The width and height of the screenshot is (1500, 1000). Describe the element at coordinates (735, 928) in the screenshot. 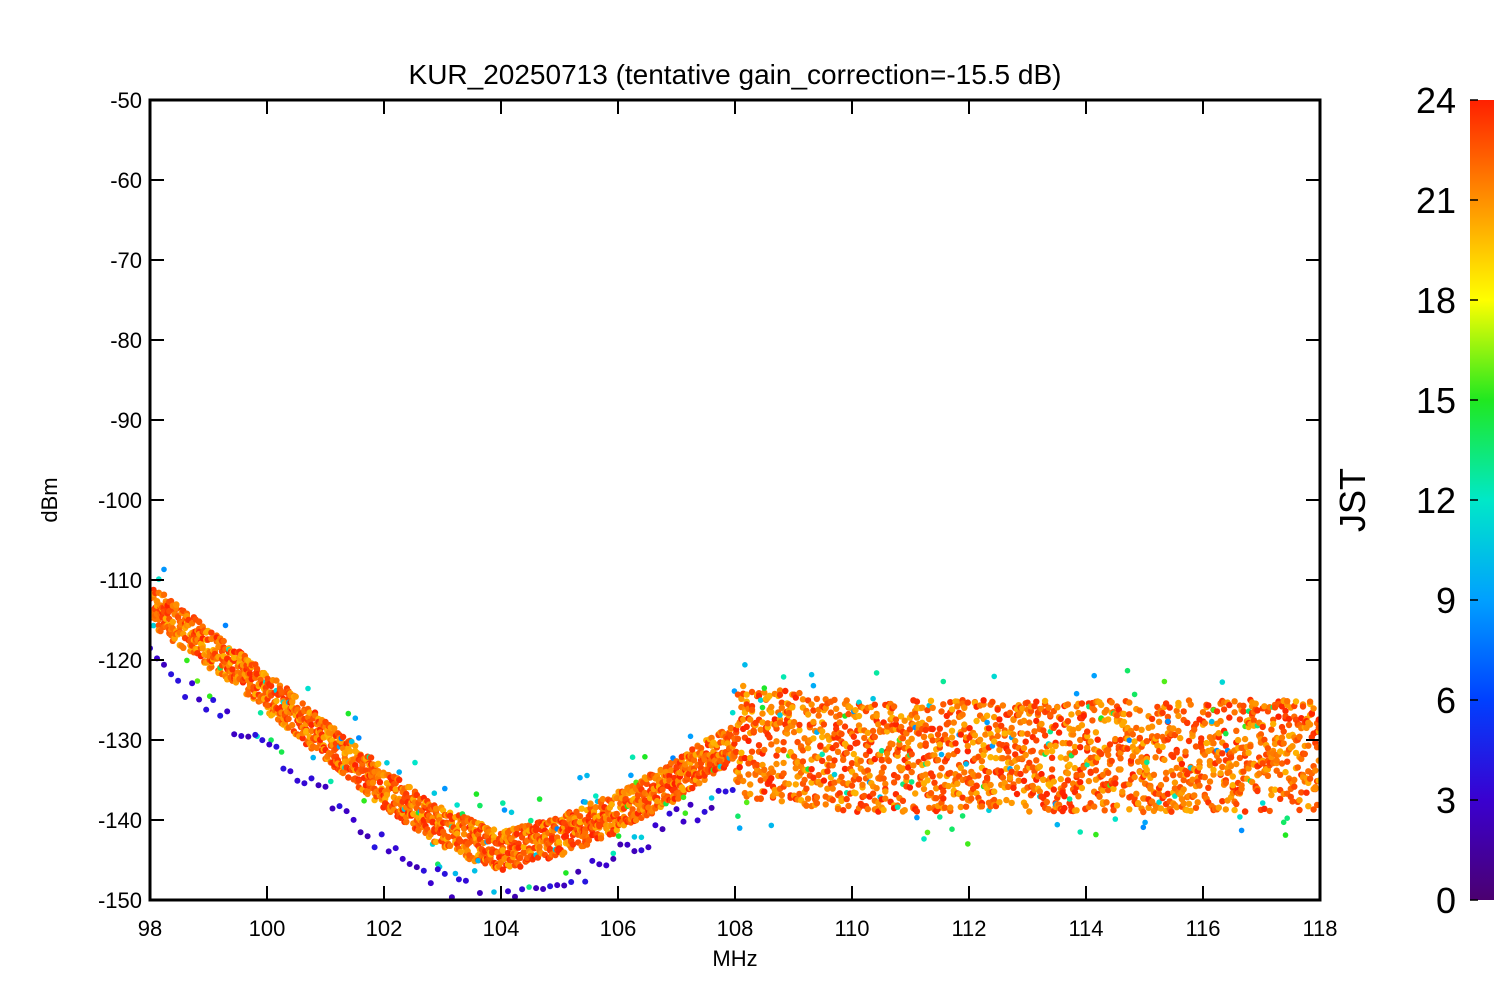

I see `x-tick-label: 108` at that location.